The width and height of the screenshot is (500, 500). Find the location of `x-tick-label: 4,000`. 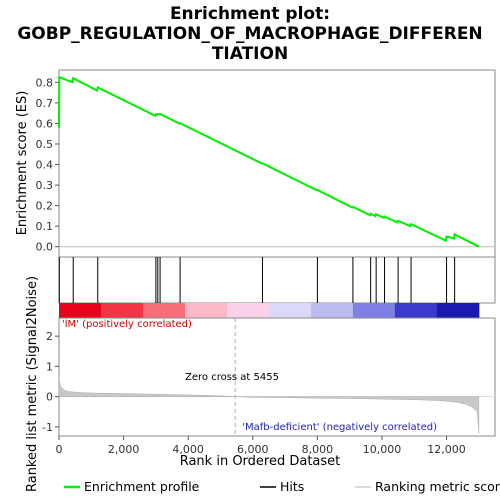

x-tick-label: 4,000 is located at coordinates (188, 449).